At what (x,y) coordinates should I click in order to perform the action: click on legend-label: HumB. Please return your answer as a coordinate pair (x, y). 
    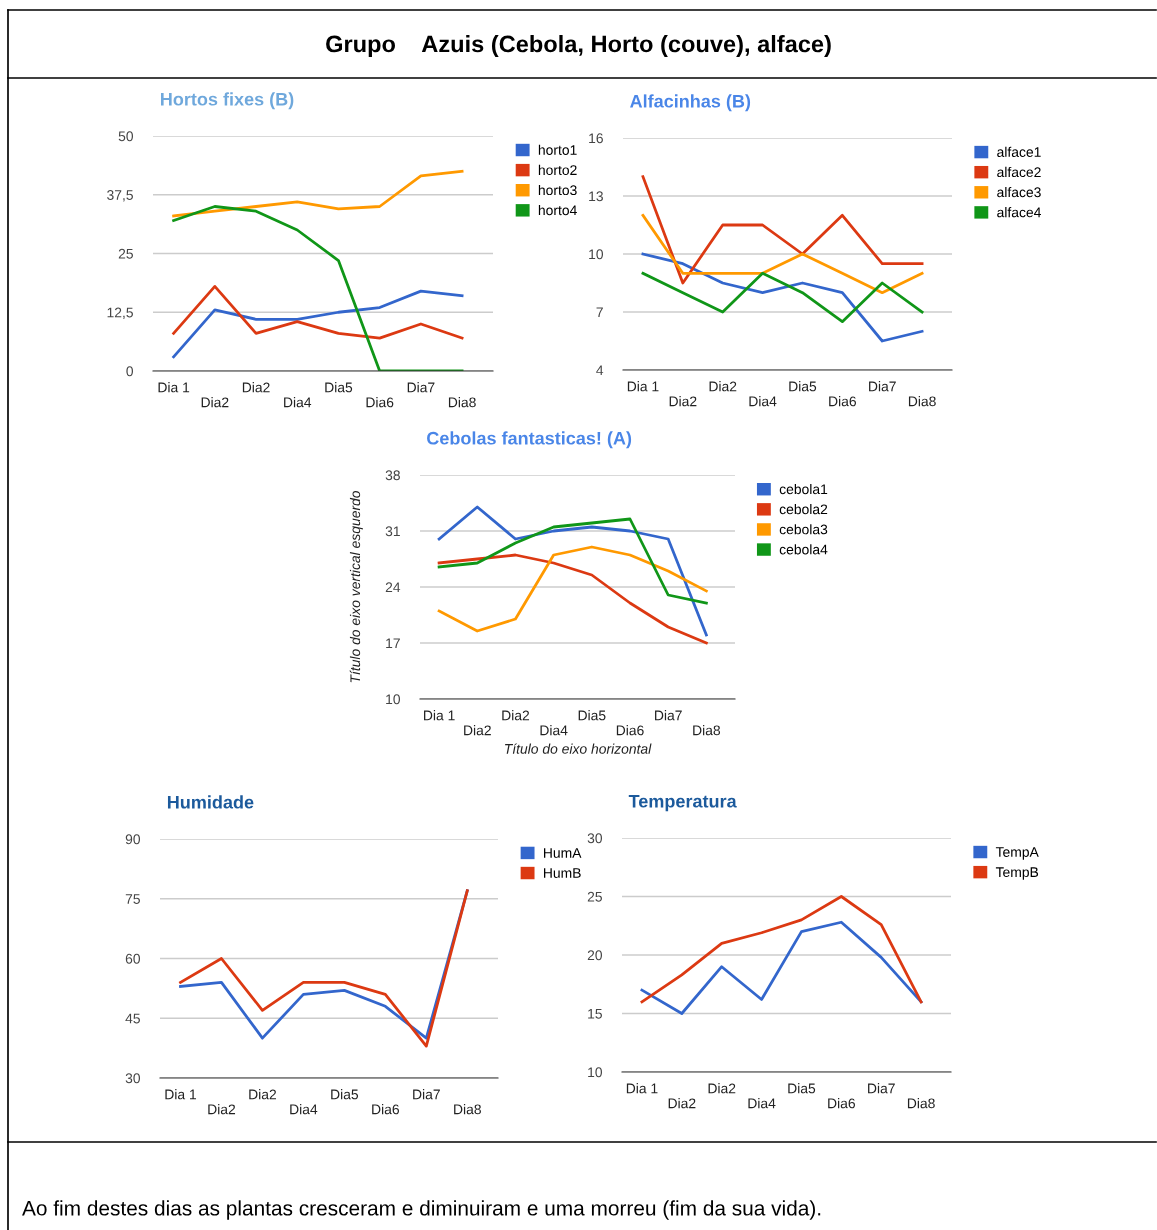
    Looking at the image, I should click on (562, 873).